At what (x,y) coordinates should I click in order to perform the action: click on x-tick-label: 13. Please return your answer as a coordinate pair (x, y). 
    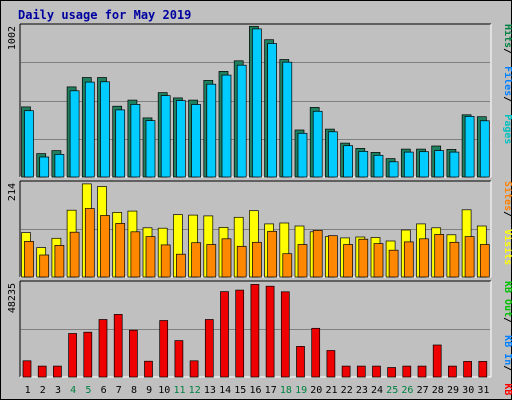
    Looking at the image, I should click on (210, 390).